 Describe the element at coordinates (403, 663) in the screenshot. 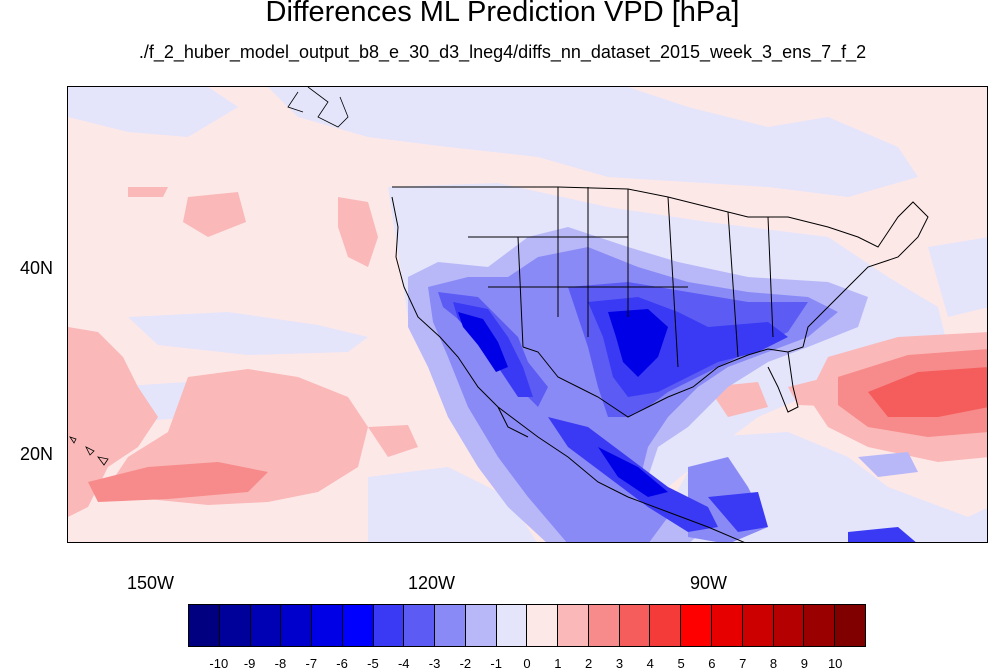

I see `colorbar-tick-label: -4` at that location.